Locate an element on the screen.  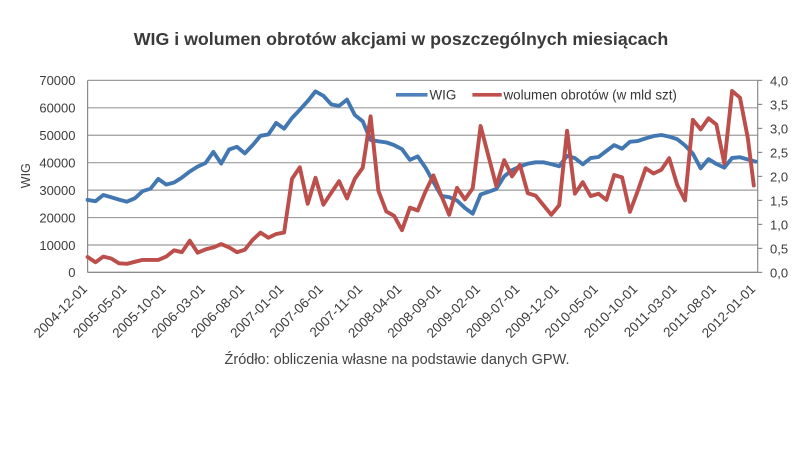
svg-text: 30000 is located at coordinates (57, 190).